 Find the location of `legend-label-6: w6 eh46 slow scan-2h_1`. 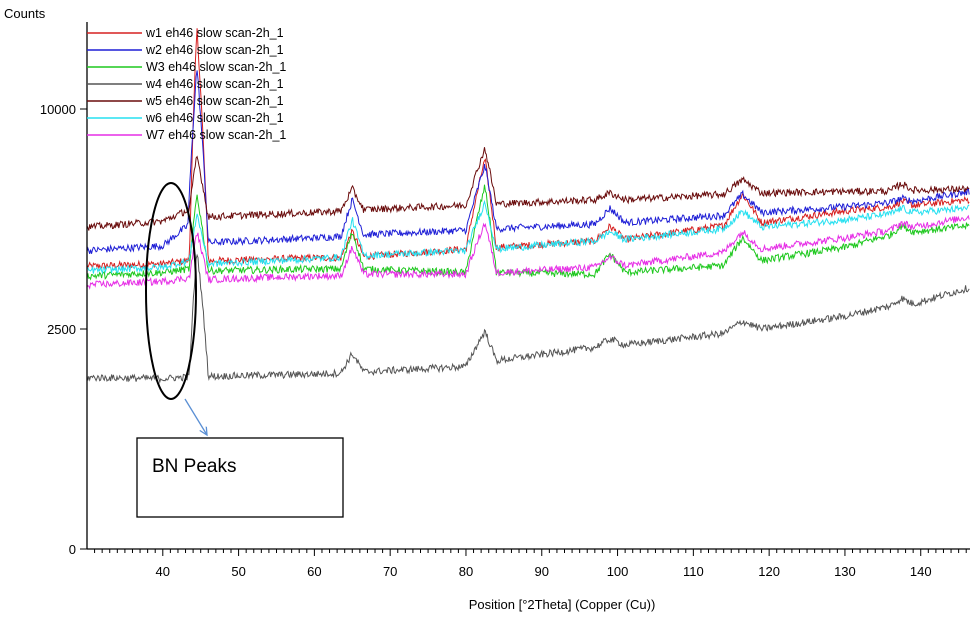

legend-label-6: w6 eh46 slow scan-2h_1 is located at coordinates (214, 118).